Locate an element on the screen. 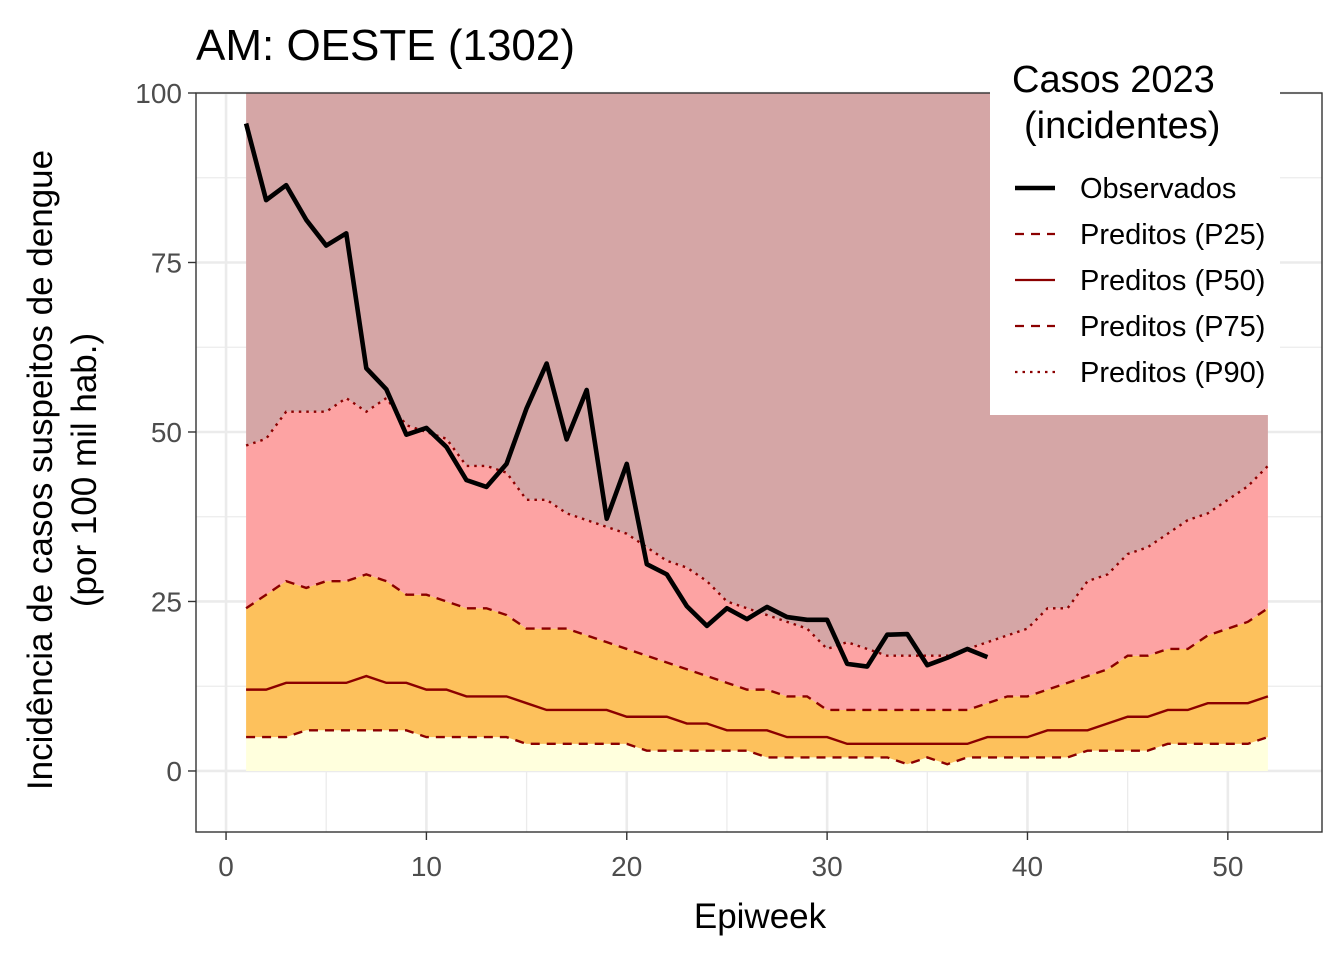 This screenshot has width=1344, height=960. x-axis-title: Epiweek is located at coordinates (760, 916).